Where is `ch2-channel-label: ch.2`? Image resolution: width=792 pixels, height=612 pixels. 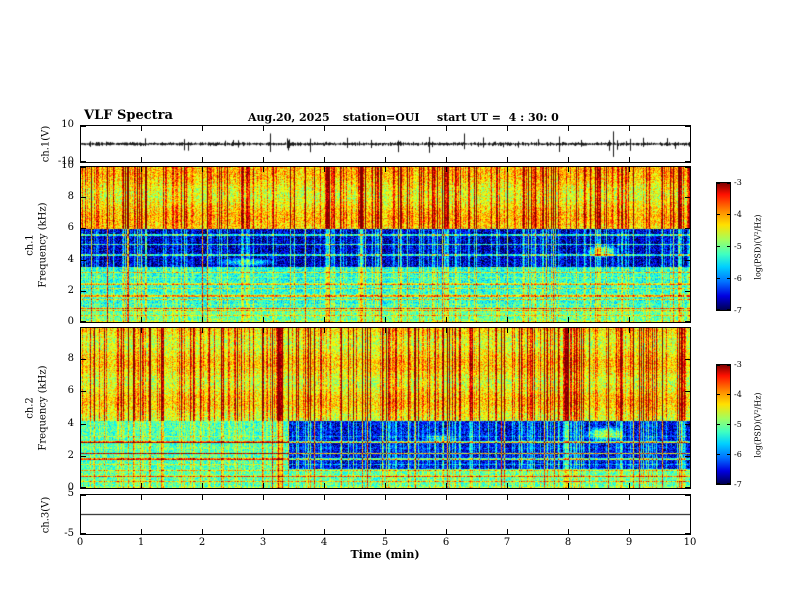 ch2-channel-label: ch.2 is located at coordinates (30, 408).